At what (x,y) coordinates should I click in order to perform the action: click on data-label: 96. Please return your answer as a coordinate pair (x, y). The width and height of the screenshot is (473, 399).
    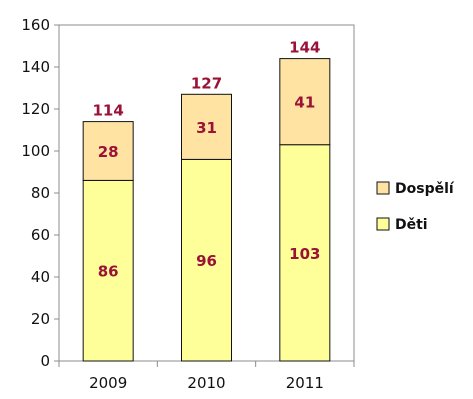
    Looking at the image, I should click on (206, 261).